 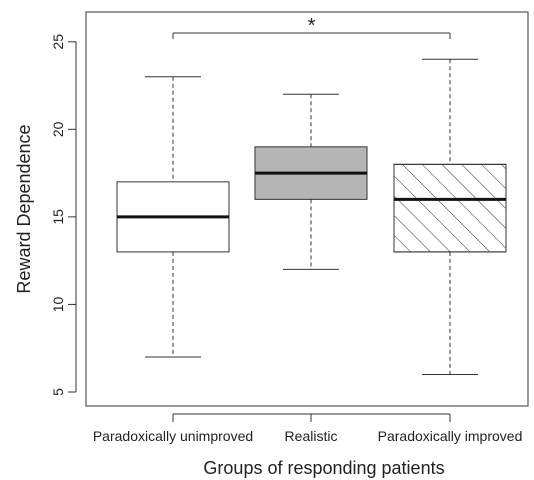 What do you see at coordinates (323, 468) in the screenshot?
I see `x-axis-title: Groups of responding patients` at bounding box center [323, 468].